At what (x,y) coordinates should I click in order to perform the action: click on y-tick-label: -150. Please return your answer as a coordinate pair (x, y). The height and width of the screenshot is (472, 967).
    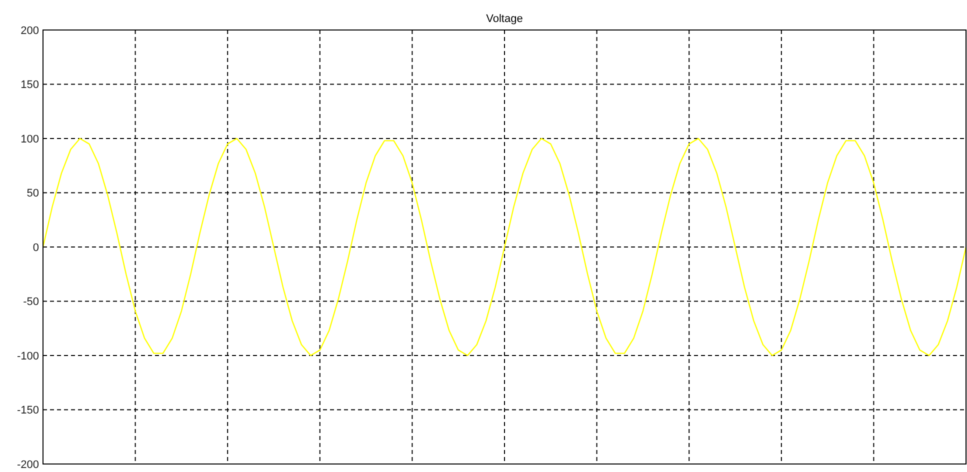
    Looking at the image, I should click on (27, 410).